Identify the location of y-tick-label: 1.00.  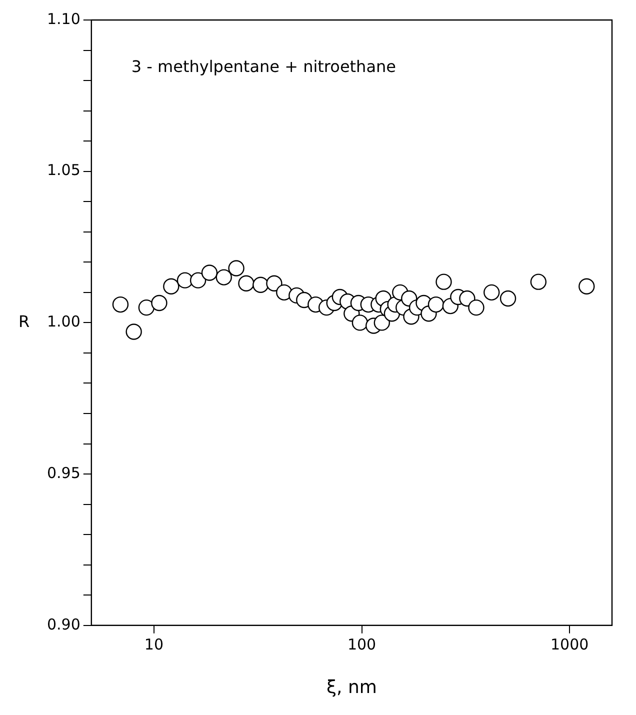
(63, 321).